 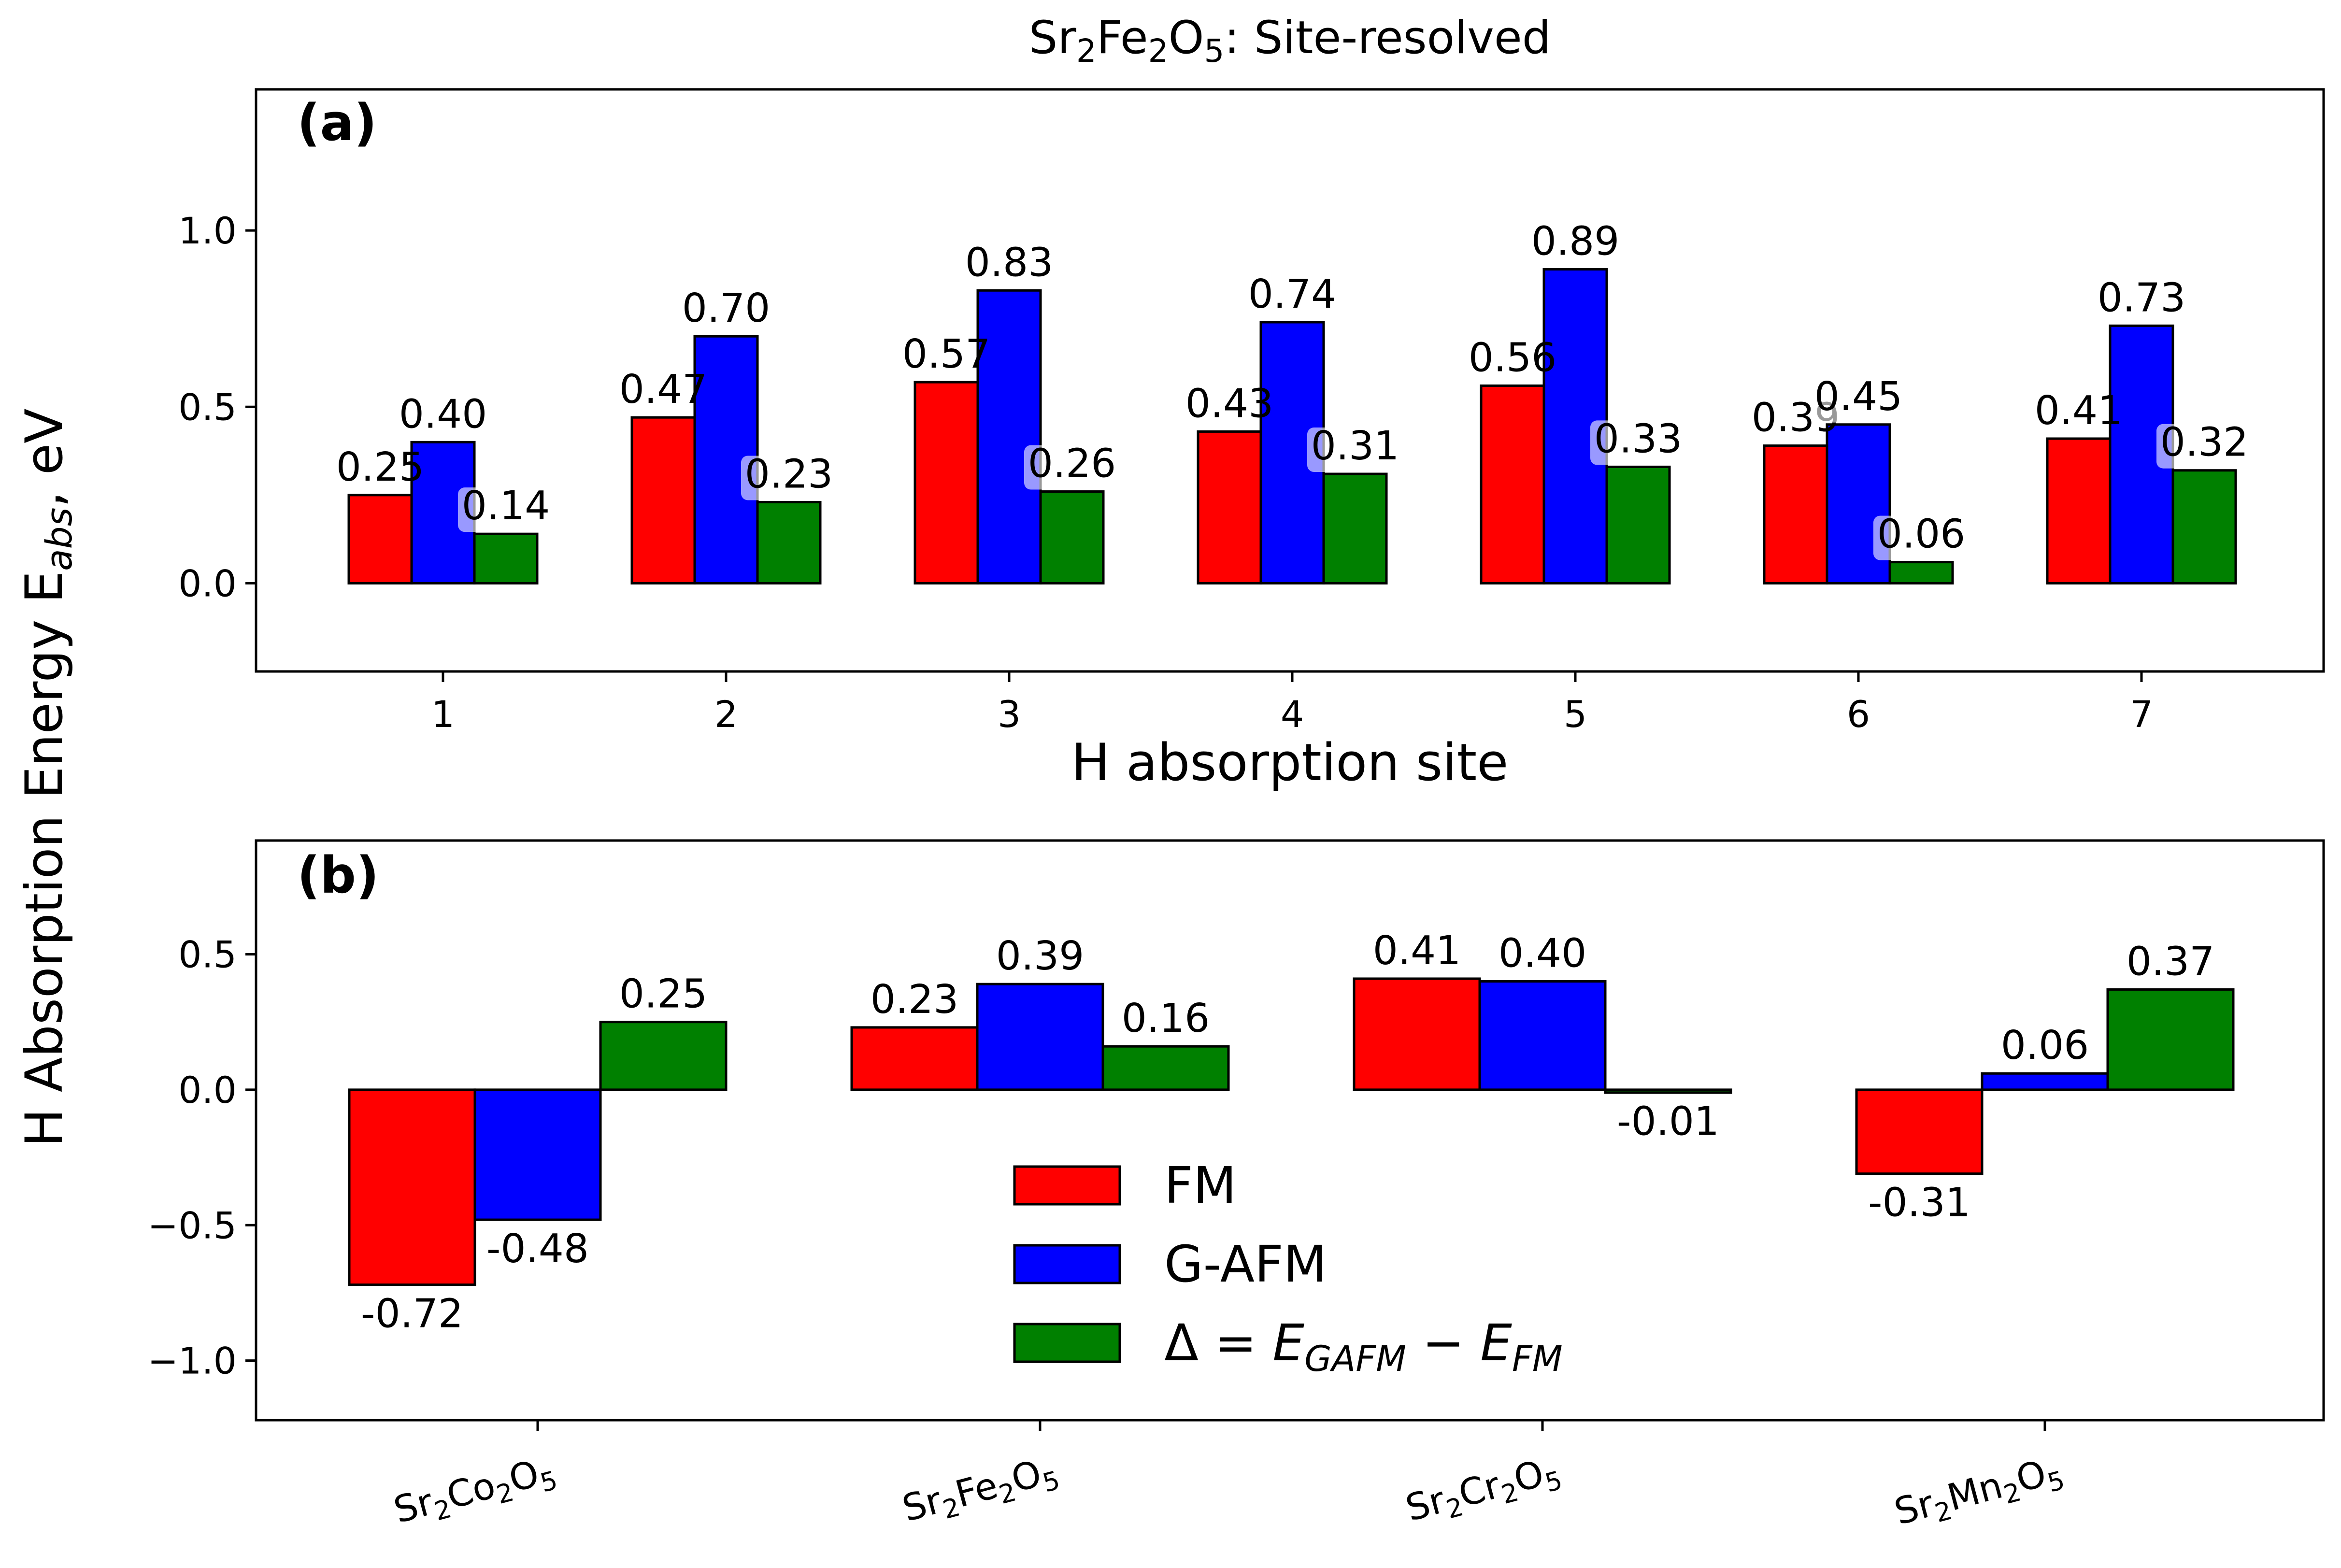 I want to click on panel-b-y-tick-label-0: −1.0, so click(x=192, y=1361).